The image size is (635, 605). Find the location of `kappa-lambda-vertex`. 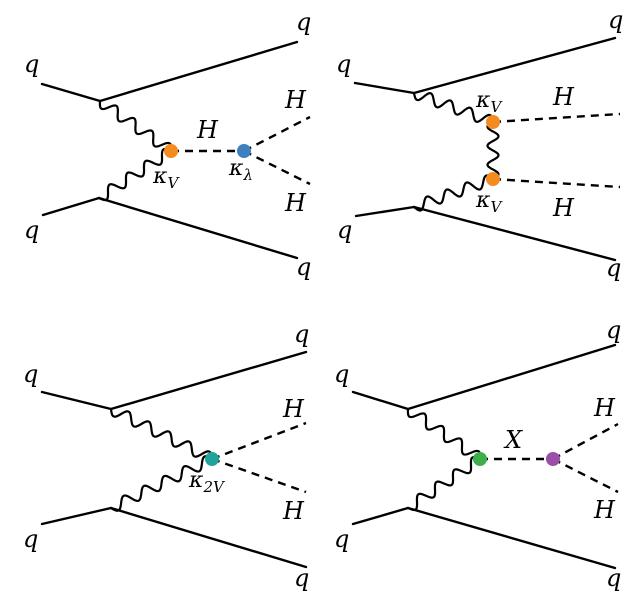

kappa-lambda-vertex is located at coordinates (244, 151).